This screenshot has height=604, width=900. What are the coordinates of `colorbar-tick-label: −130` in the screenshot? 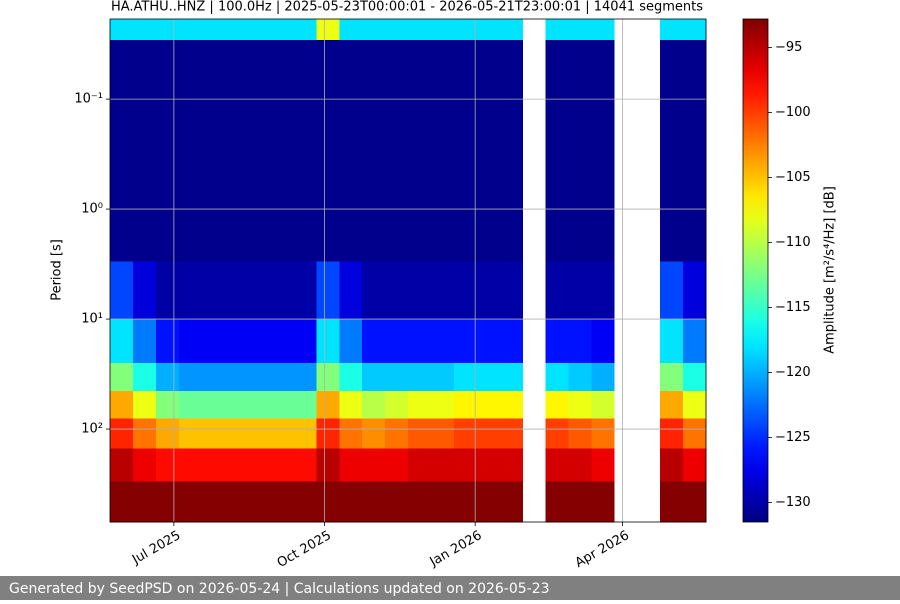 It's located at (793, 502).